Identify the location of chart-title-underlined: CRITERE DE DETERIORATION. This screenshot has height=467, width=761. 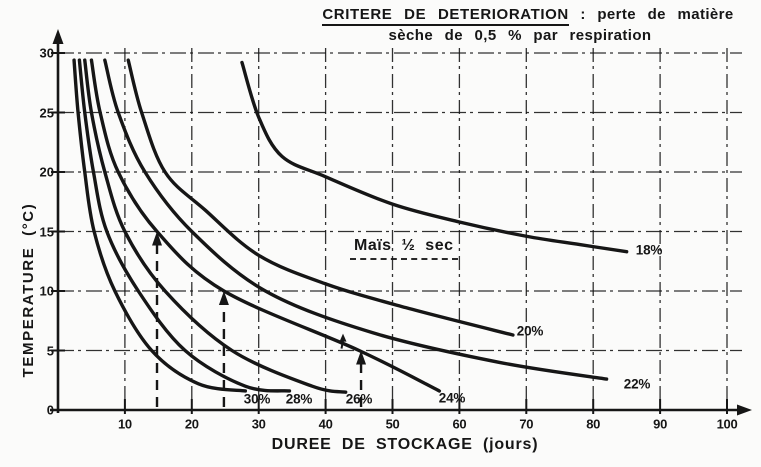
(445, 16).